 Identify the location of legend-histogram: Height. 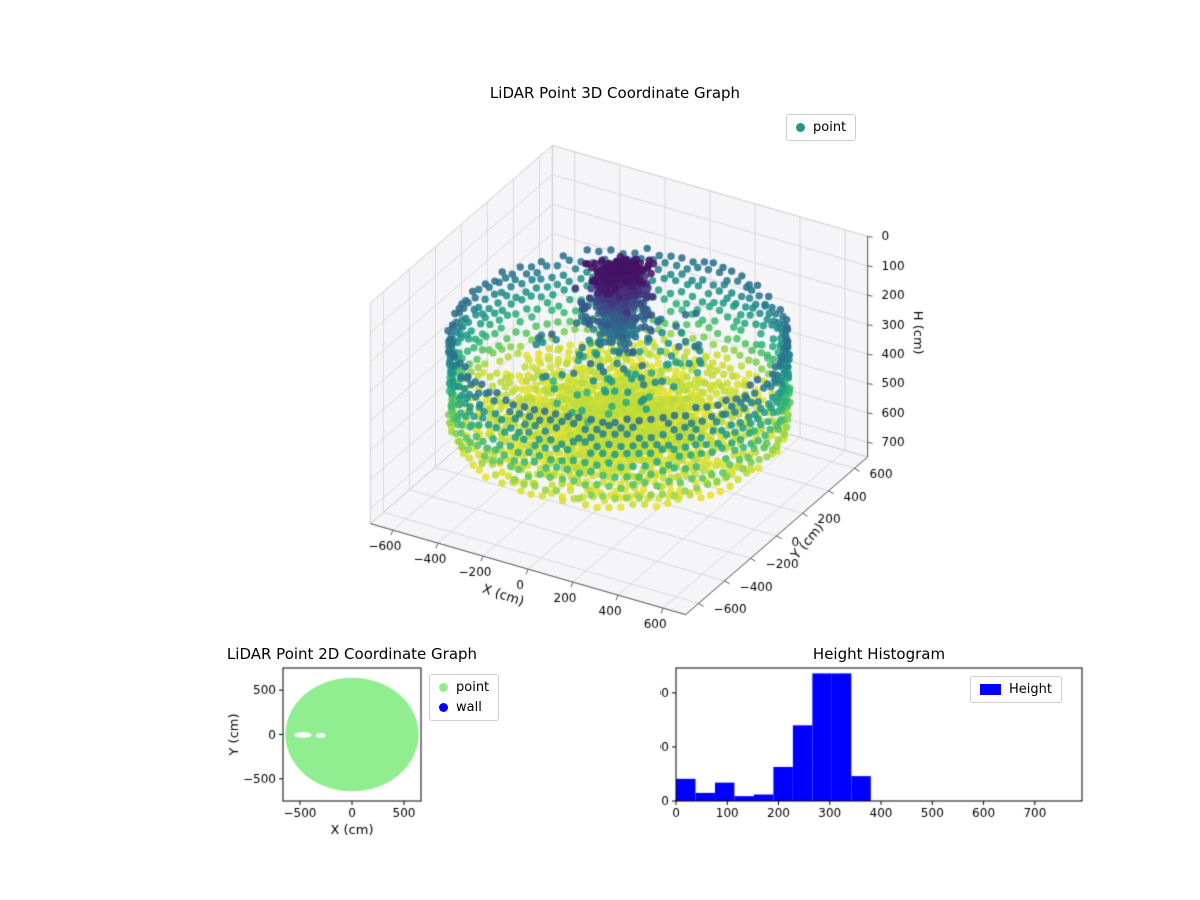
(1016, 689).